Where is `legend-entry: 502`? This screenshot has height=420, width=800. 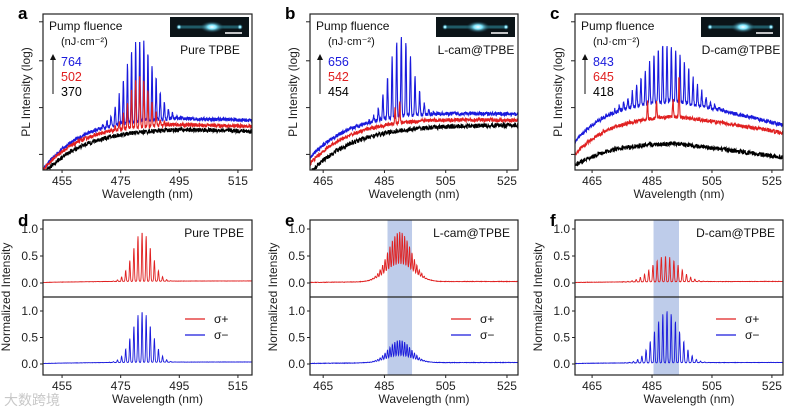
legend-entry: 502 is located at coordinates (71, 77).